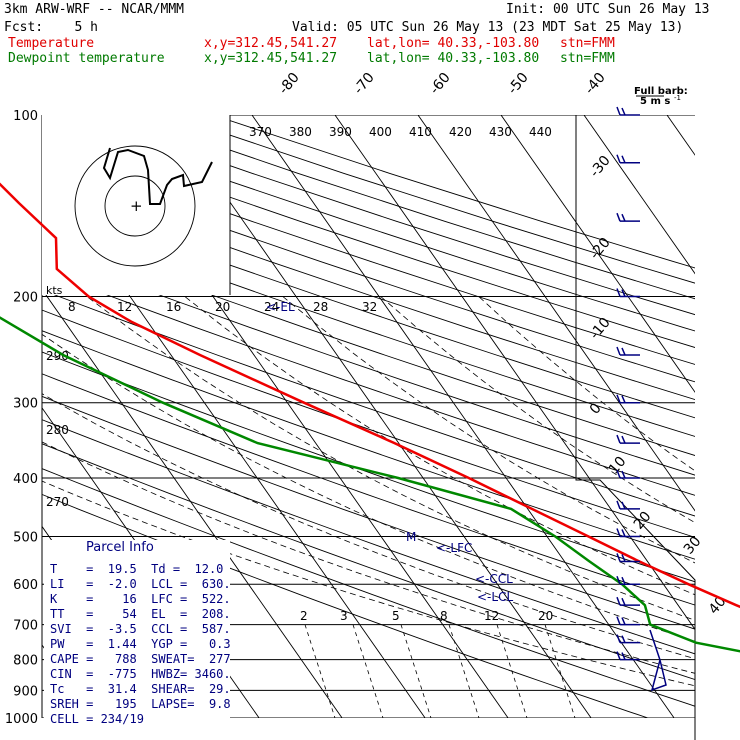  Describe the element at coordinates (51, 27) in the screenshot. I see `forecast-hour: Fcst: 5 h` at that location.